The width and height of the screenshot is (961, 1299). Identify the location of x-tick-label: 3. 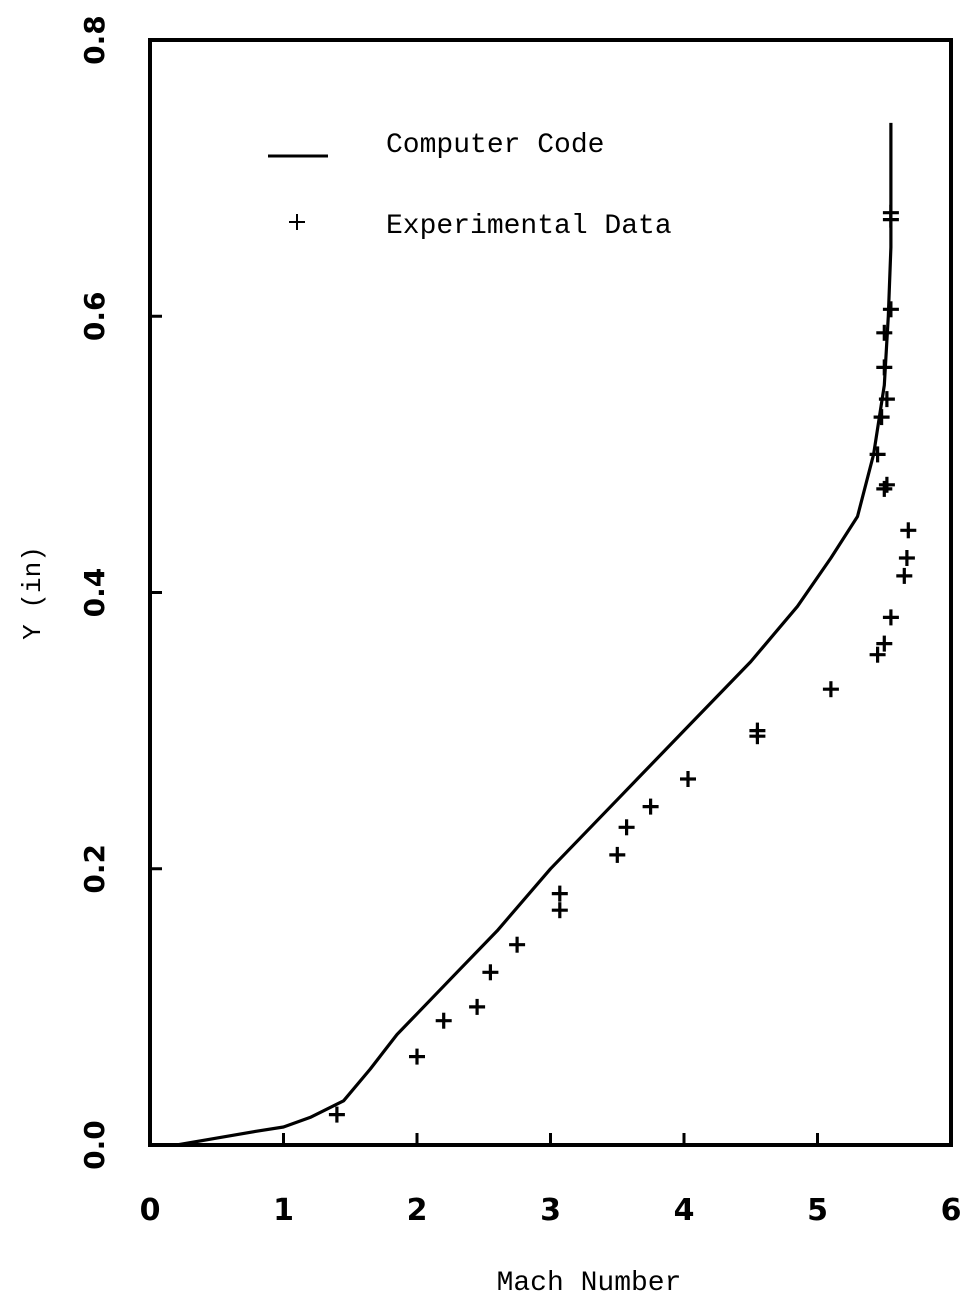
(550, 1210).